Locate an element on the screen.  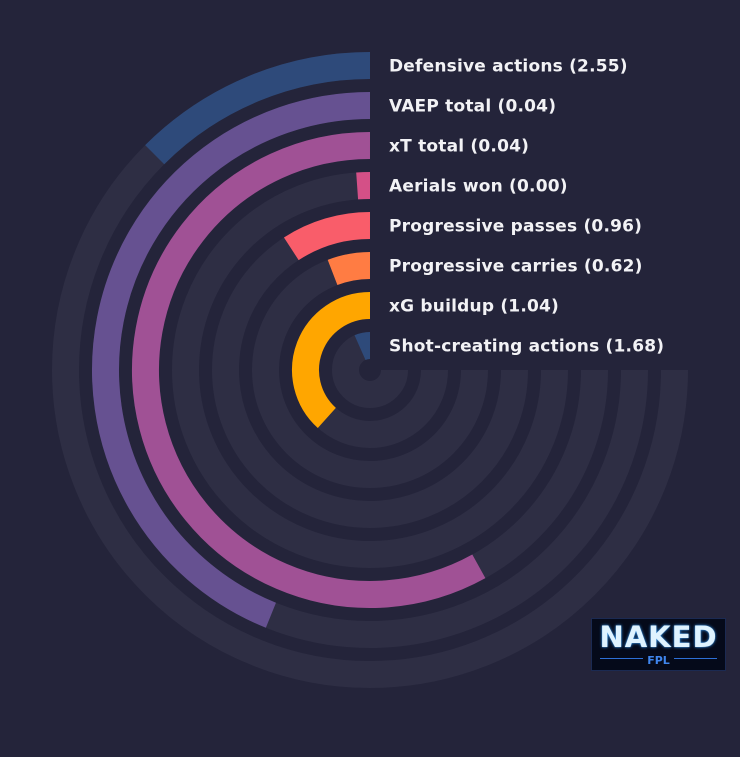
bar-label: Shot-creating actions (1.68) is located at coordinates (526, 347).